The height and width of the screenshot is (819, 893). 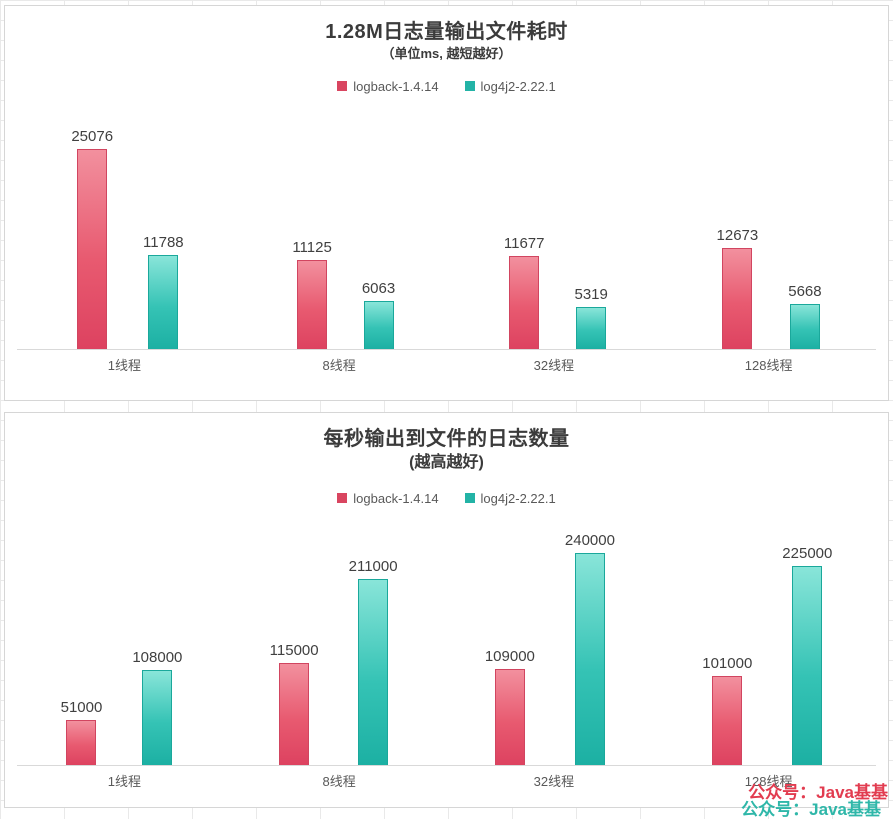 I want to click on data-label: 109000, so click(x=509, y=656).